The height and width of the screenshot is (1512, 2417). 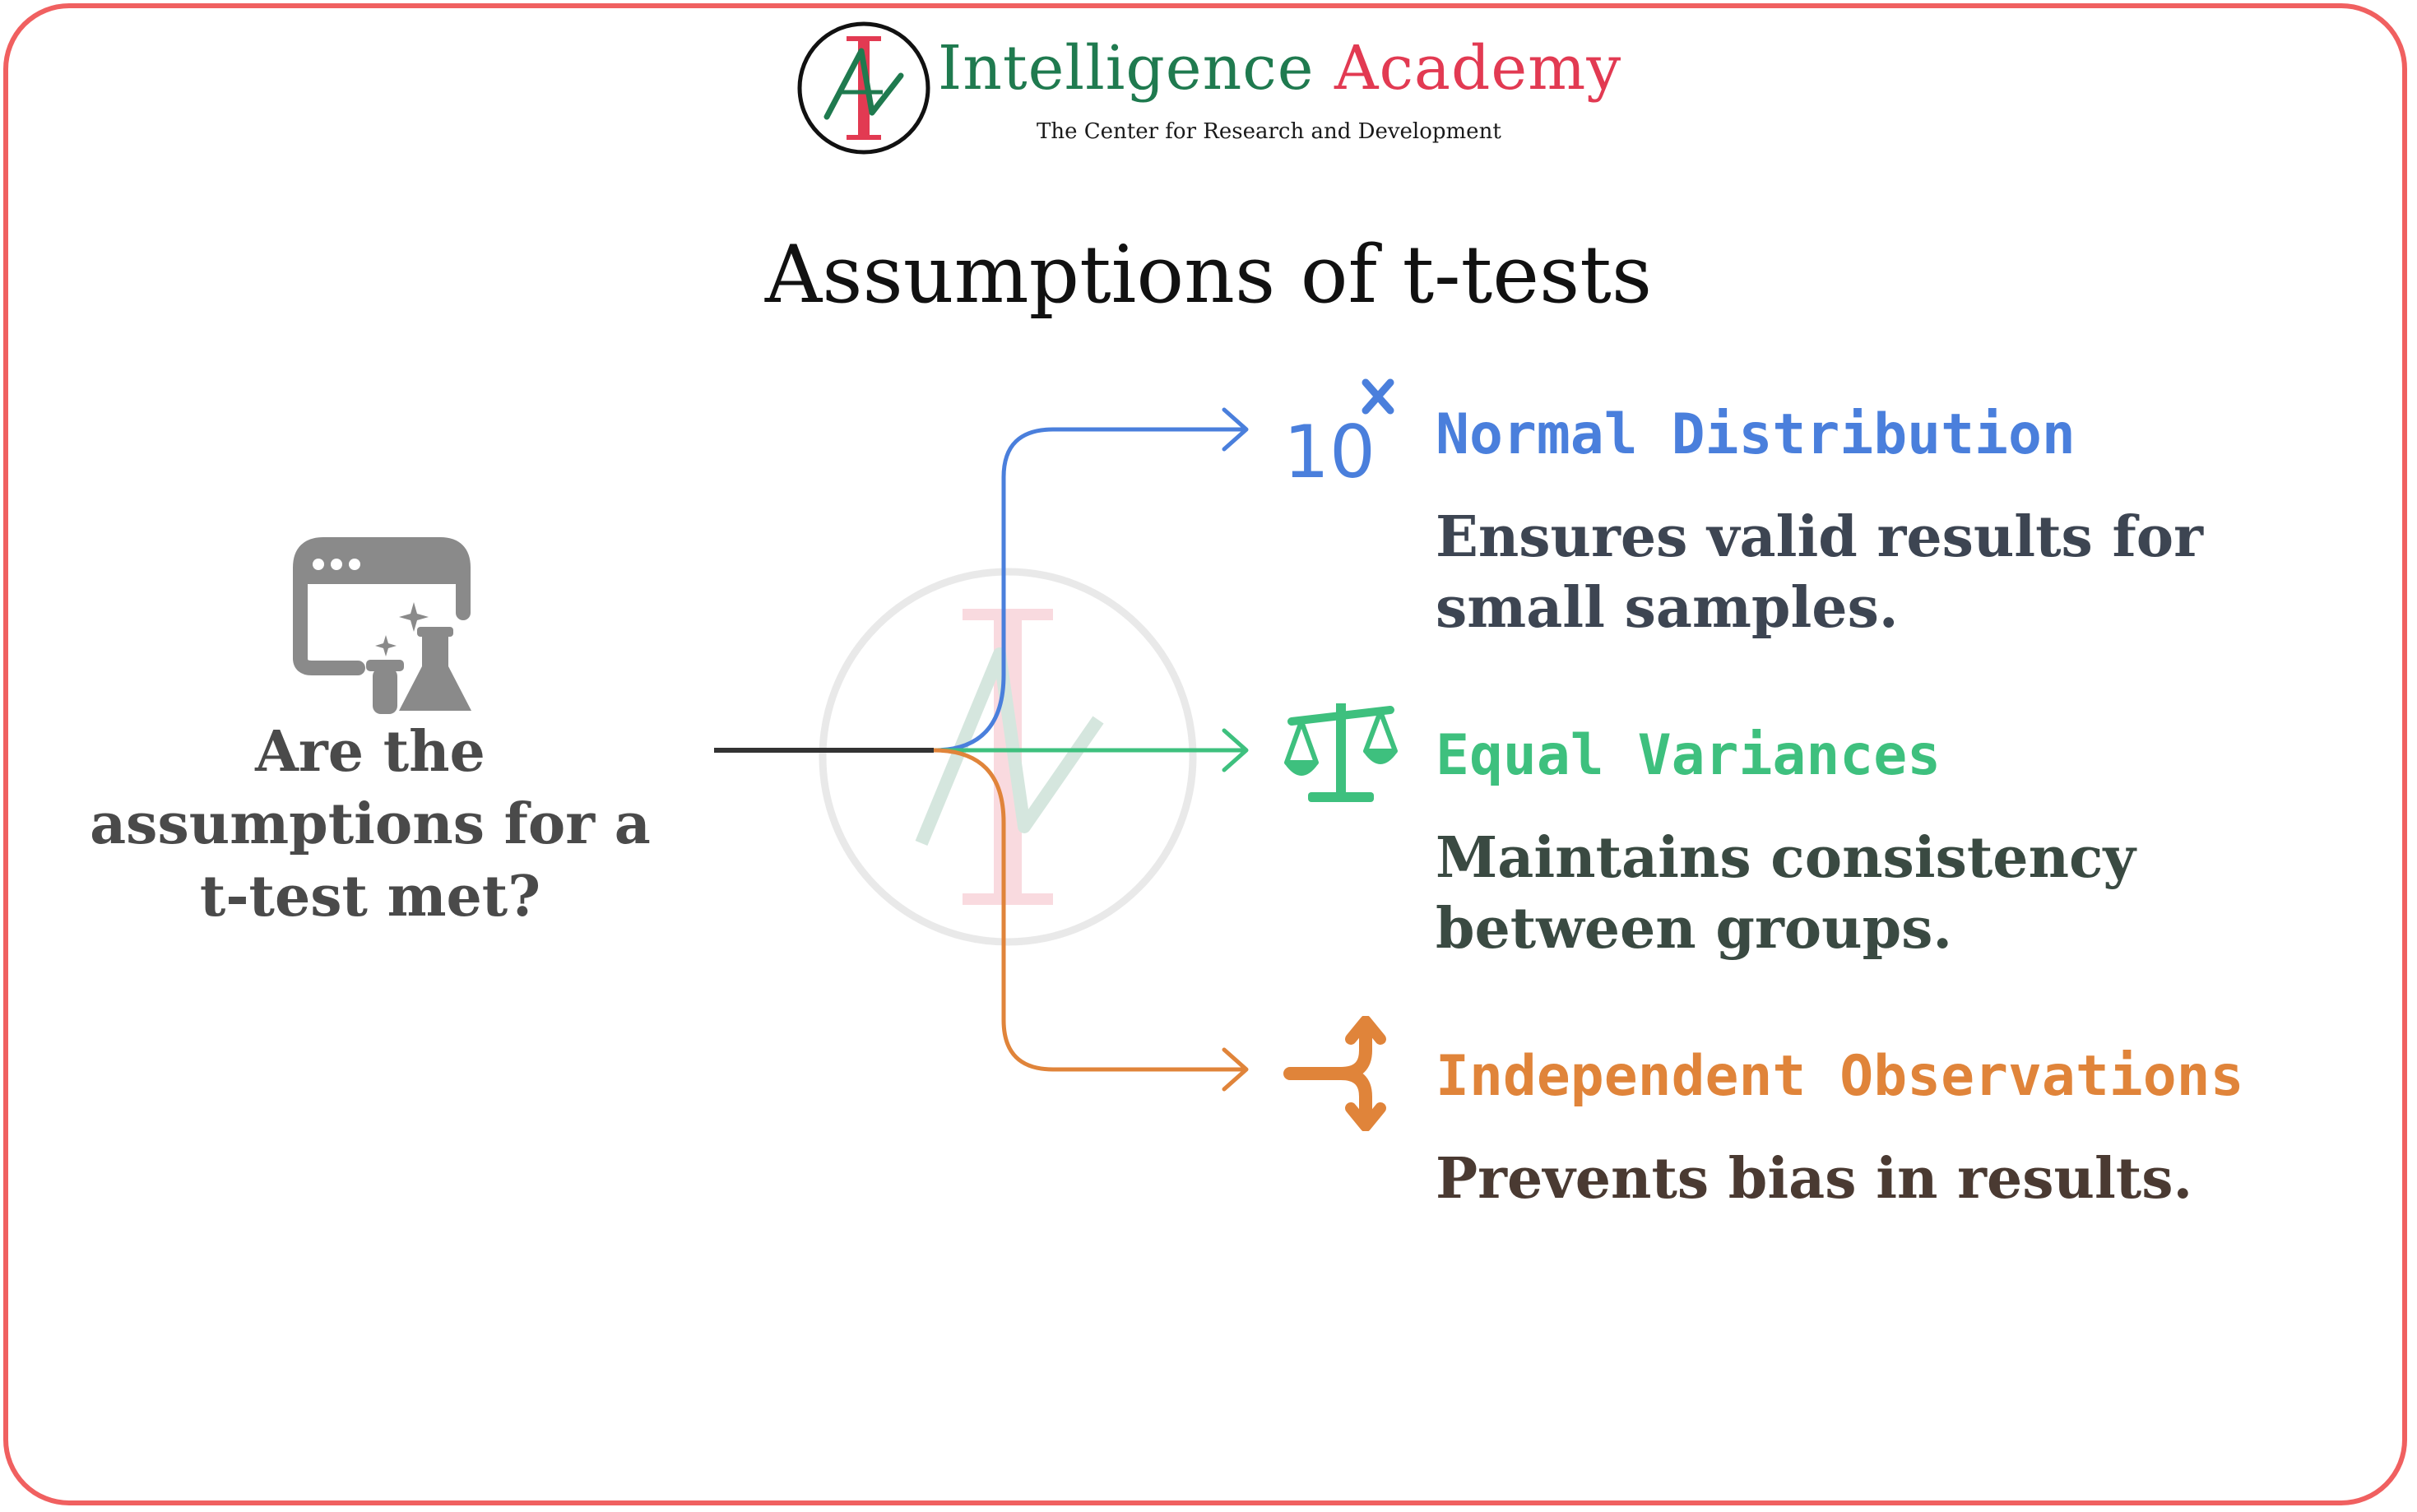 I want to click on brand-name-part2: Academy, so click(x=1478, y=68).